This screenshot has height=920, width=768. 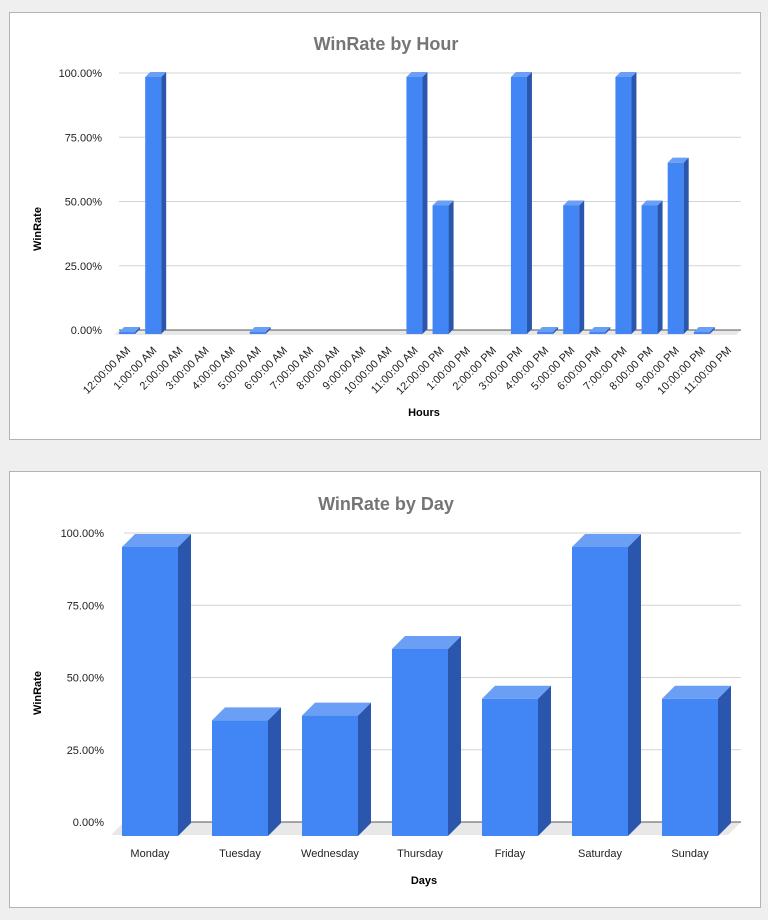 I want to click on x-tick-label: Sunday, so click(x=690, y=854).